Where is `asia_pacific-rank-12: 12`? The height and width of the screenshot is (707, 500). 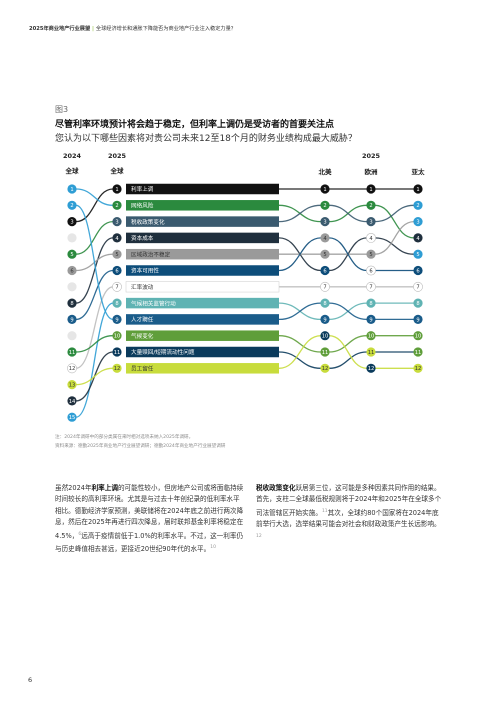
asia_pacific-rank-12: 12 is located at coordinates (418, 368).